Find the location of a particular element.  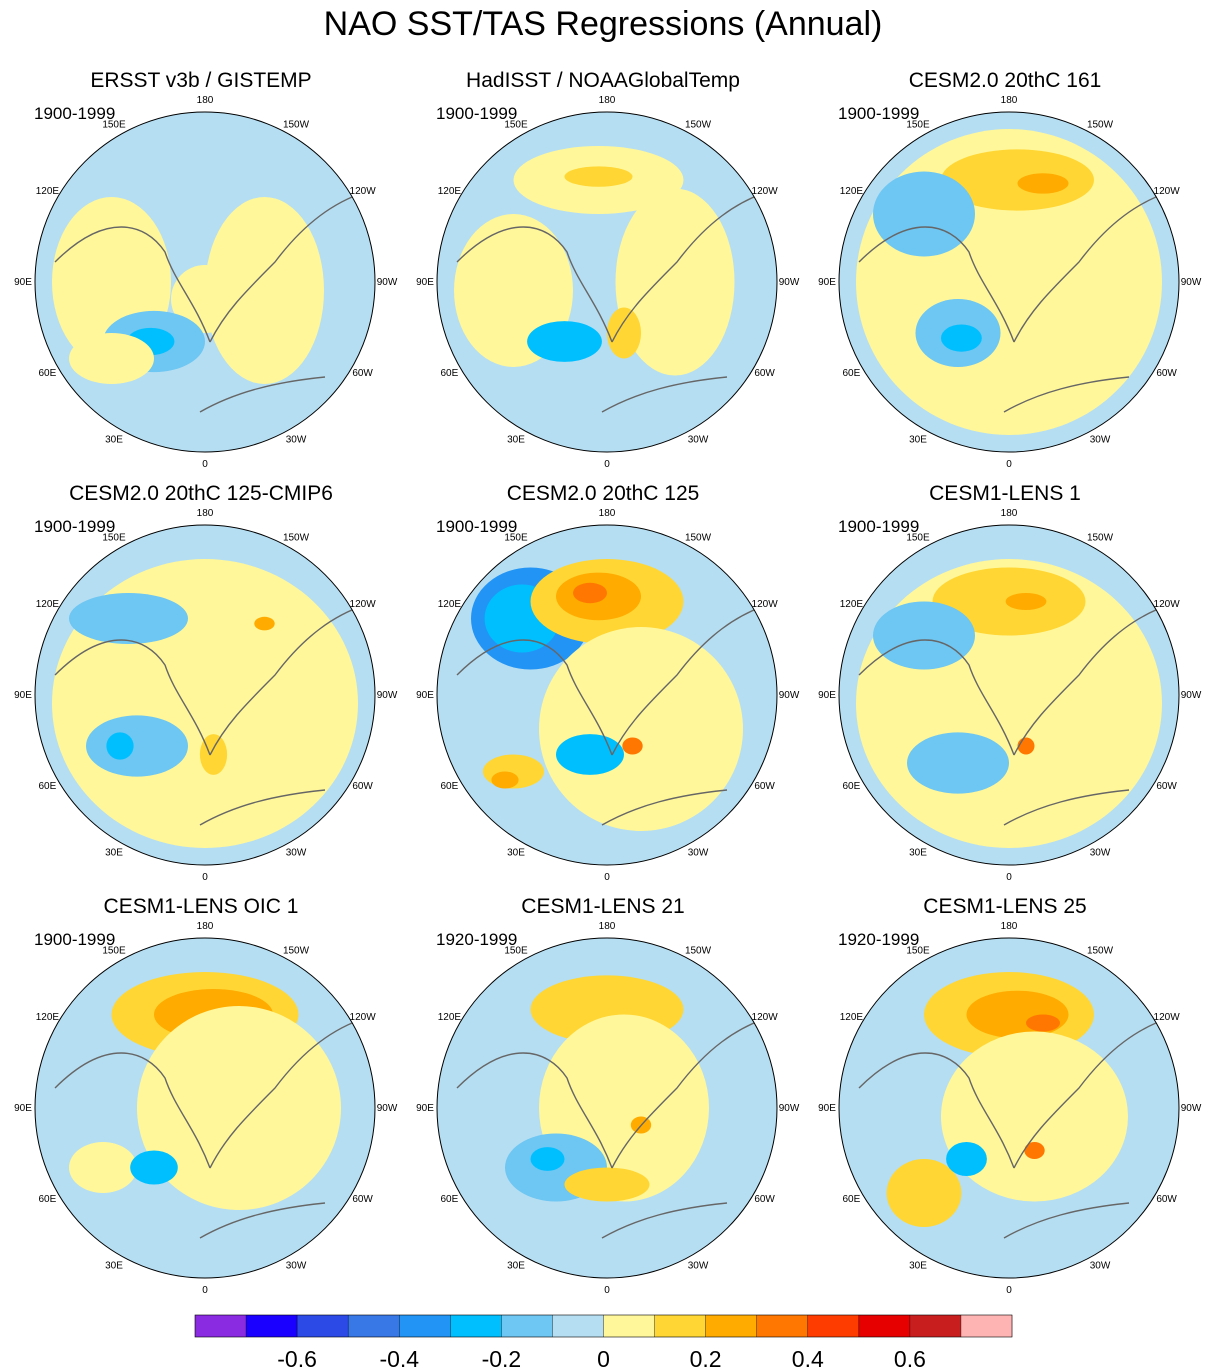

panel-title: CESM2.0 20thC 125 is located at coordinates (603, 493).